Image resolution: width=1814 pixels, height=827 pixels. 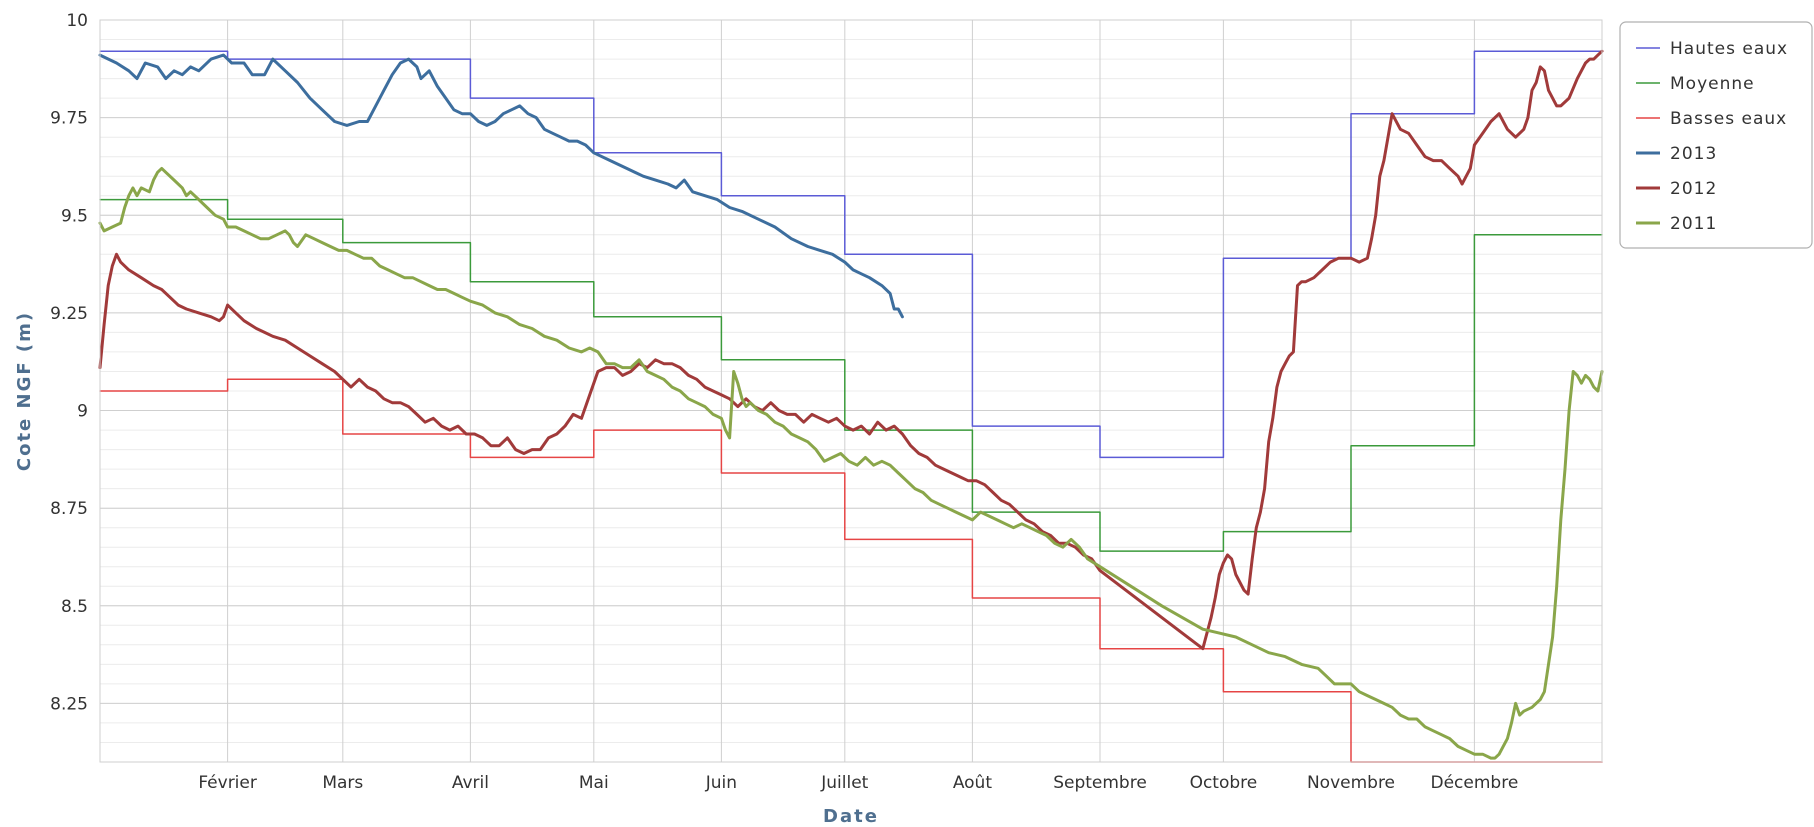 What do you see at coordinates (69, 362) in the screenshot?
I see `y-axis-tick-labels: 10 9.75 9.5 9.25 9 8.75 8.5 8.25` at bounding box center [69, 362].